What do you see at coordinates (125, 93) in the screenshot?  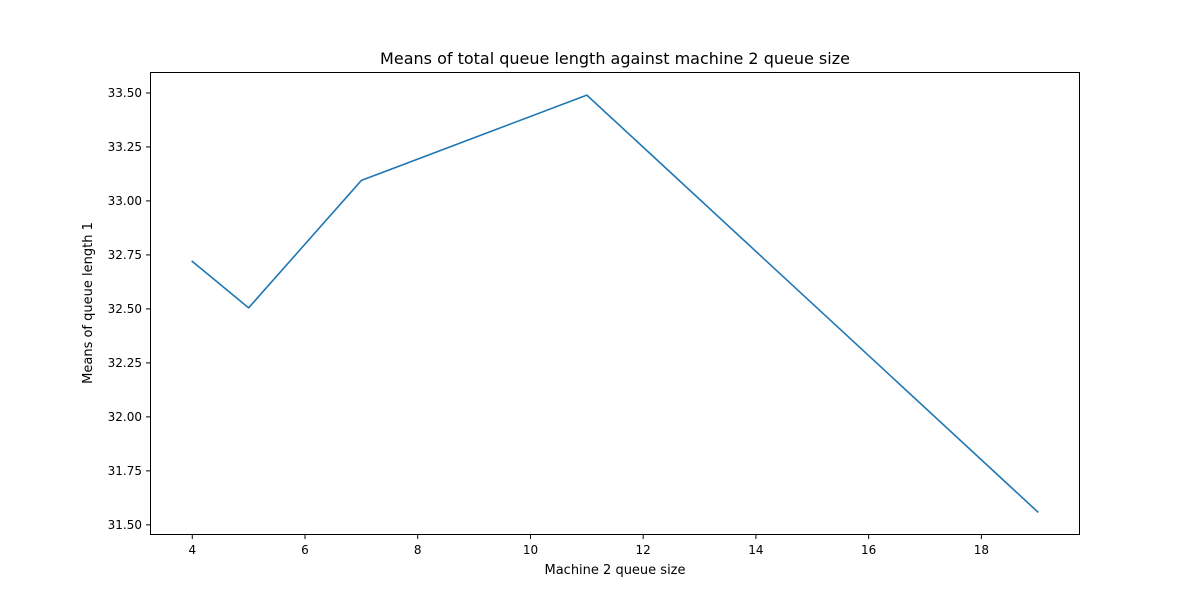 I see `y-tick-label: 33.50` at bounding box center [125, 93].